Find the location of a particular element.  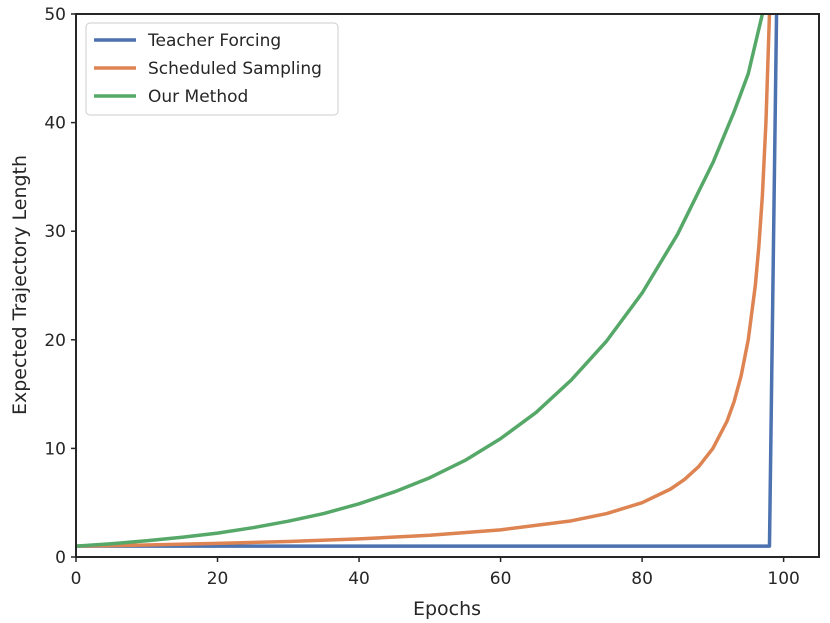

x-axis-ticks: 0 20 40 60 80 100 is located at coordinates (435, 573).